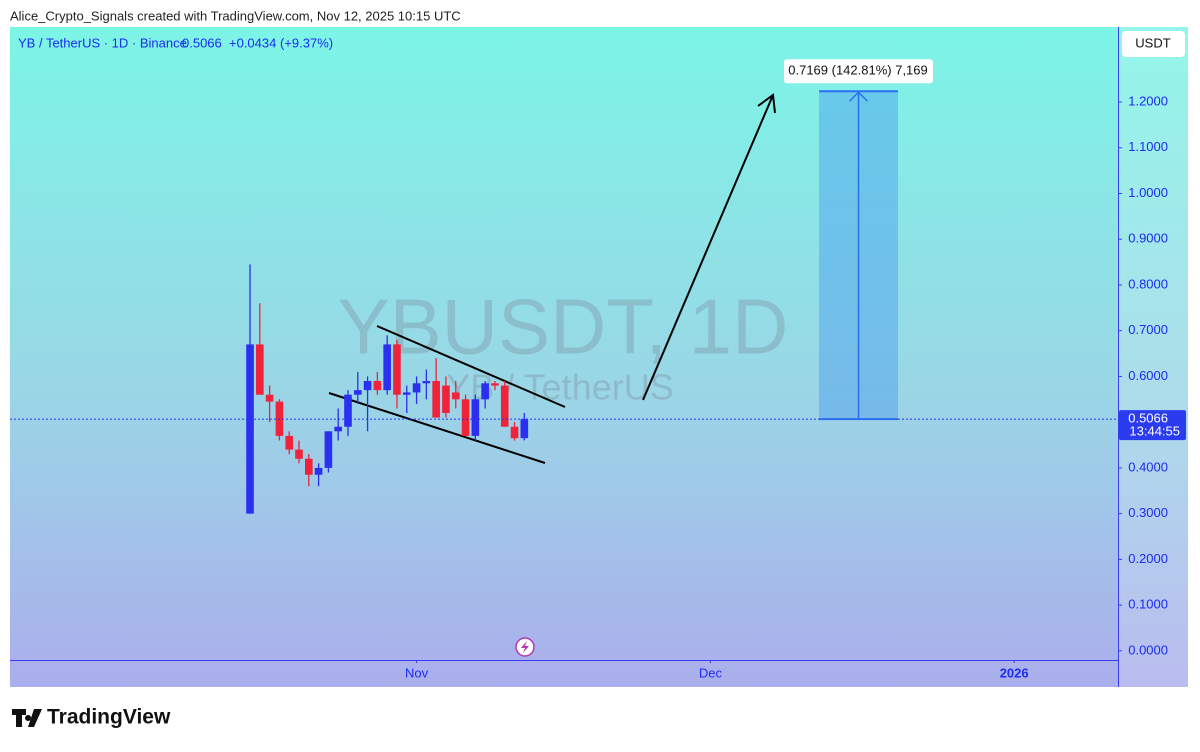 This screenshot has width=1200, height=752. I want to click on measure-label-box, so click(858, 71).